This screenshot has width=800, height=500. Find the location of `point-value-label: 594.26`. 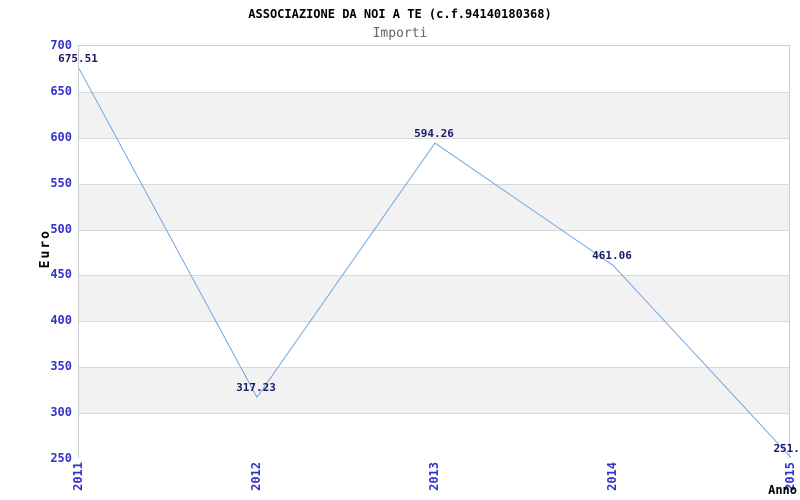

point-value-label: 594.26 is located at coordinates (434, 134).